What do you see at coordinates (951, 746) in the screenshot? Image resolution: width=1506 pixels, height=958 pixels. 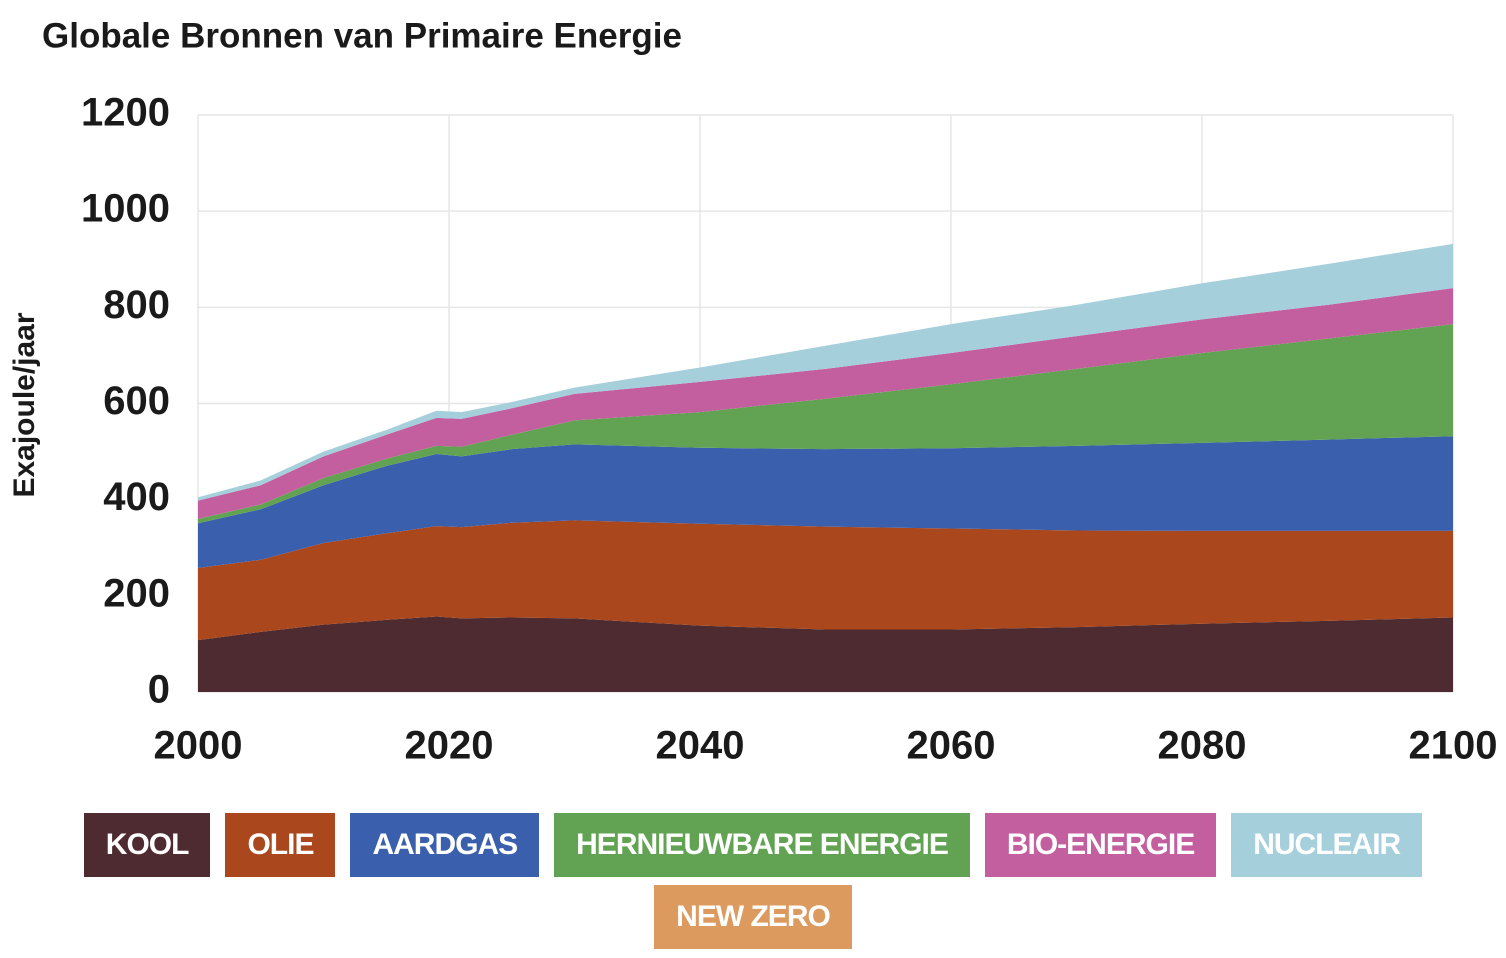 I see `x-tick-label: 2060` at bounding box center [951, 746].